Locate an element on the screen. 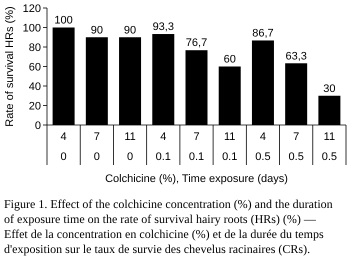 The image size is (350, 280). y-tick-label: 0 is located at coordinates (37, 126).